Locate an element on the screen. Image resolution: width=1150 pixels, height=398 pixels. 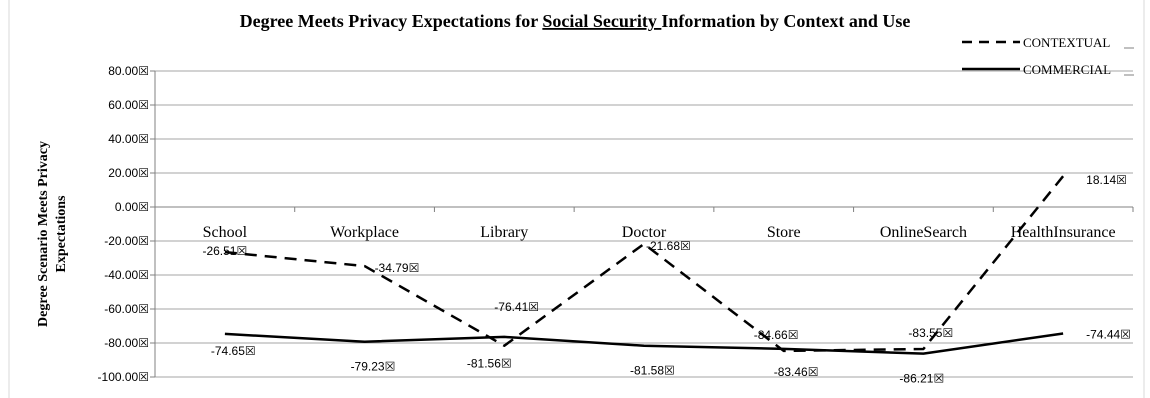
y-tick-label: 60.00☒ is located at coordinates (128, 105).